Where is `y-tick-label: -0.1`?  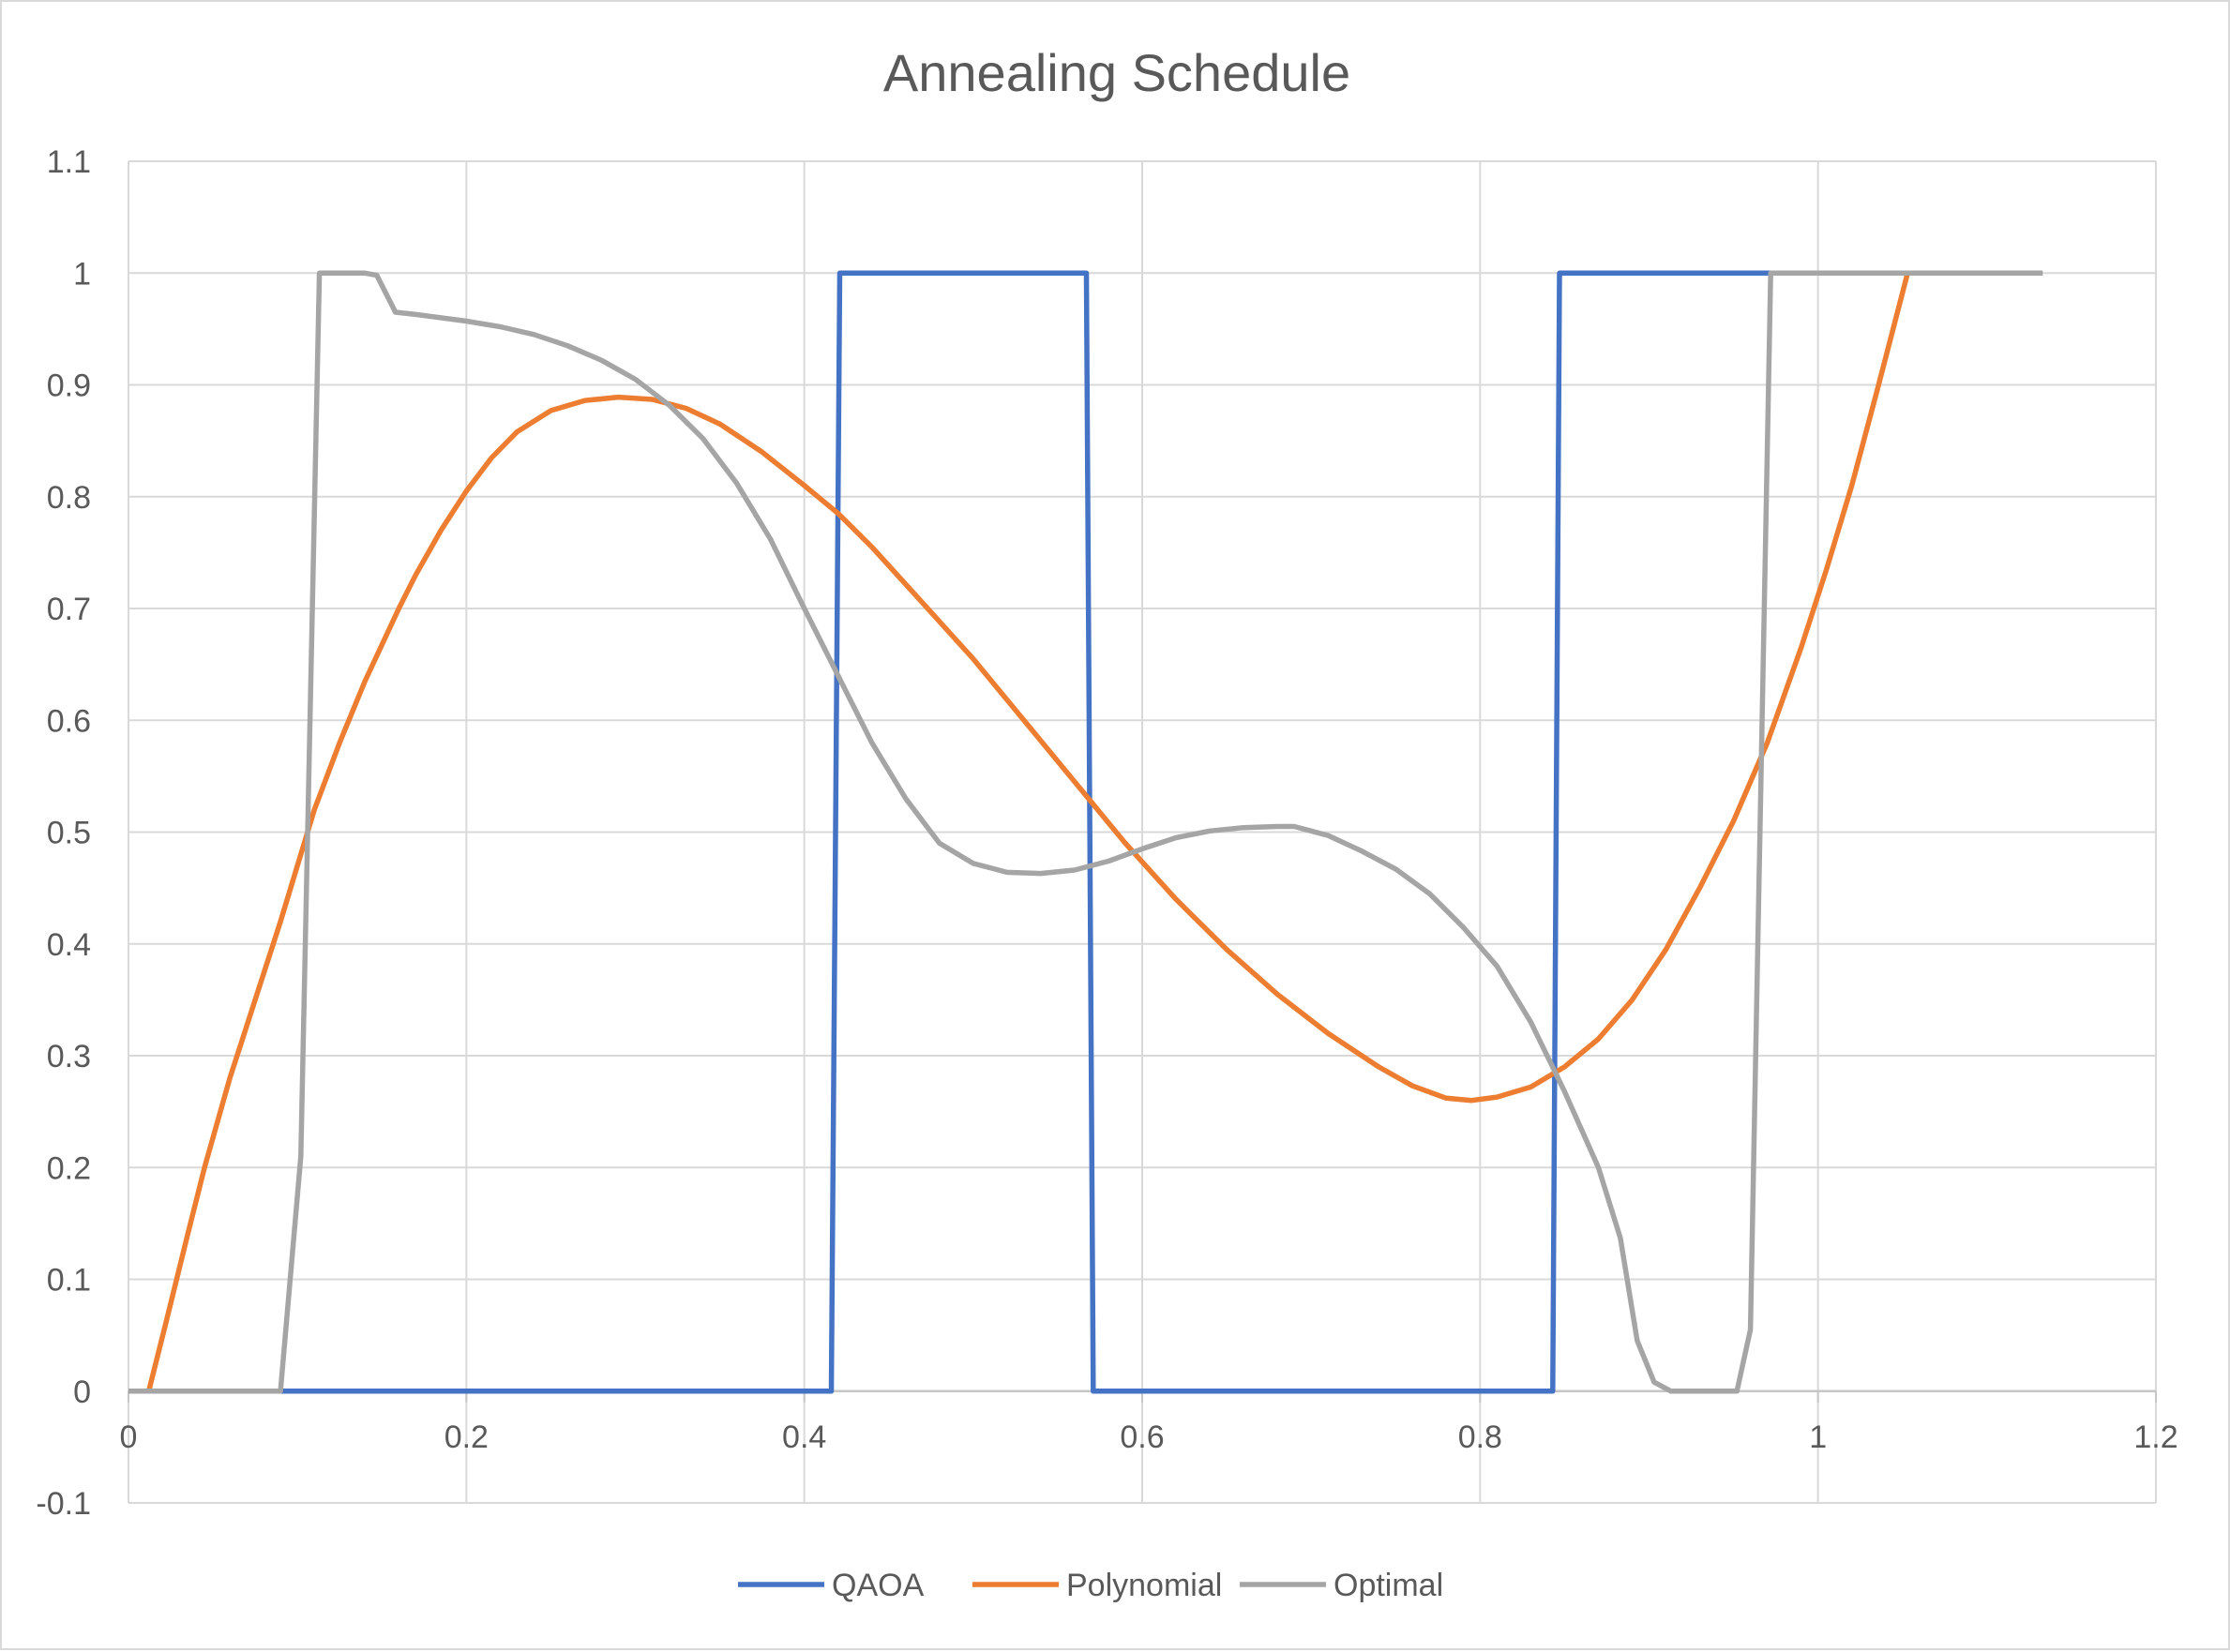 y-tick-label: -0.1 is located at coordinates (63, 1504).